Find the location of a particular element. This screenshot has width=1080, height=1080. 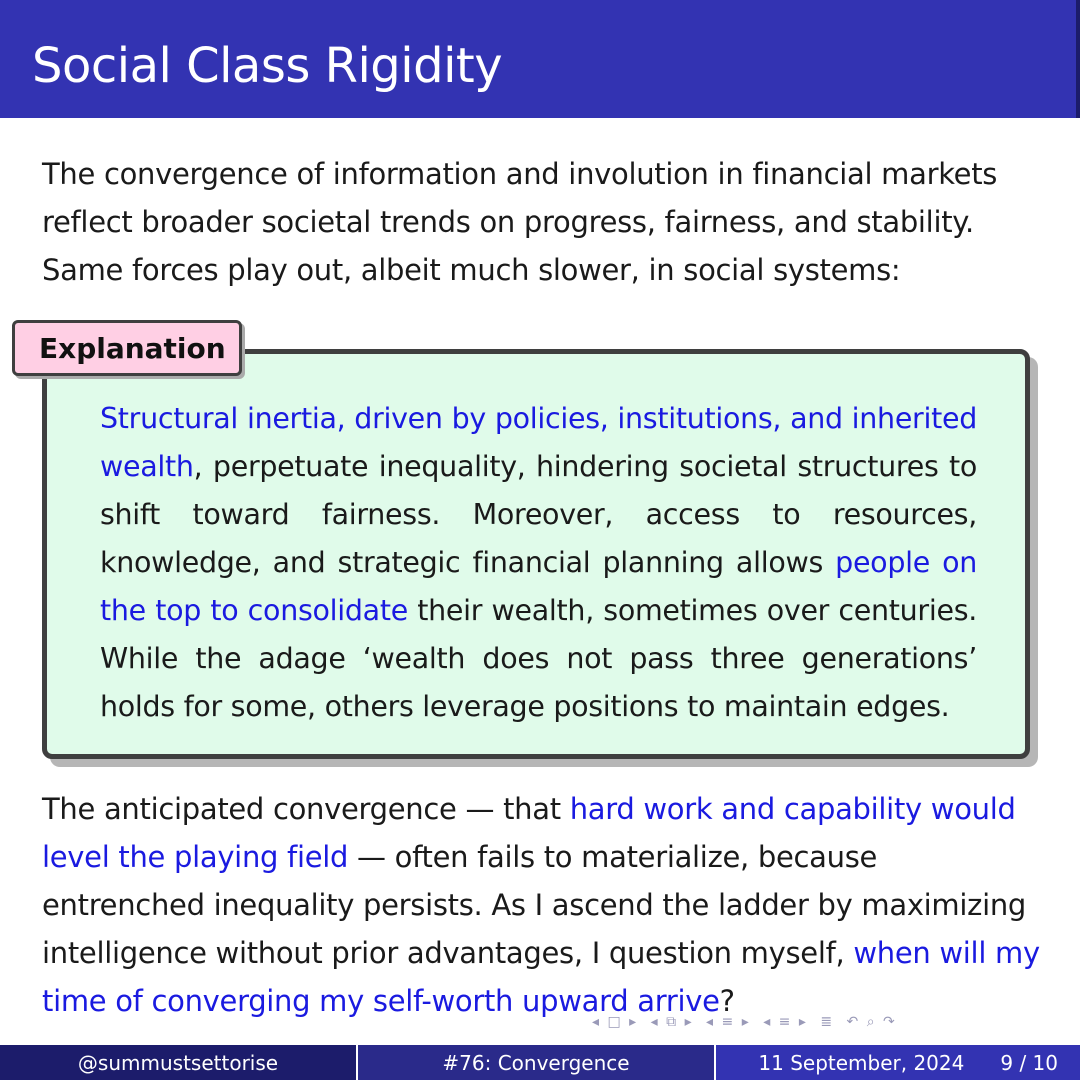

subsection-nav-icon: ◂ ⧉ ▸ is located at coordinates (672, 1022).